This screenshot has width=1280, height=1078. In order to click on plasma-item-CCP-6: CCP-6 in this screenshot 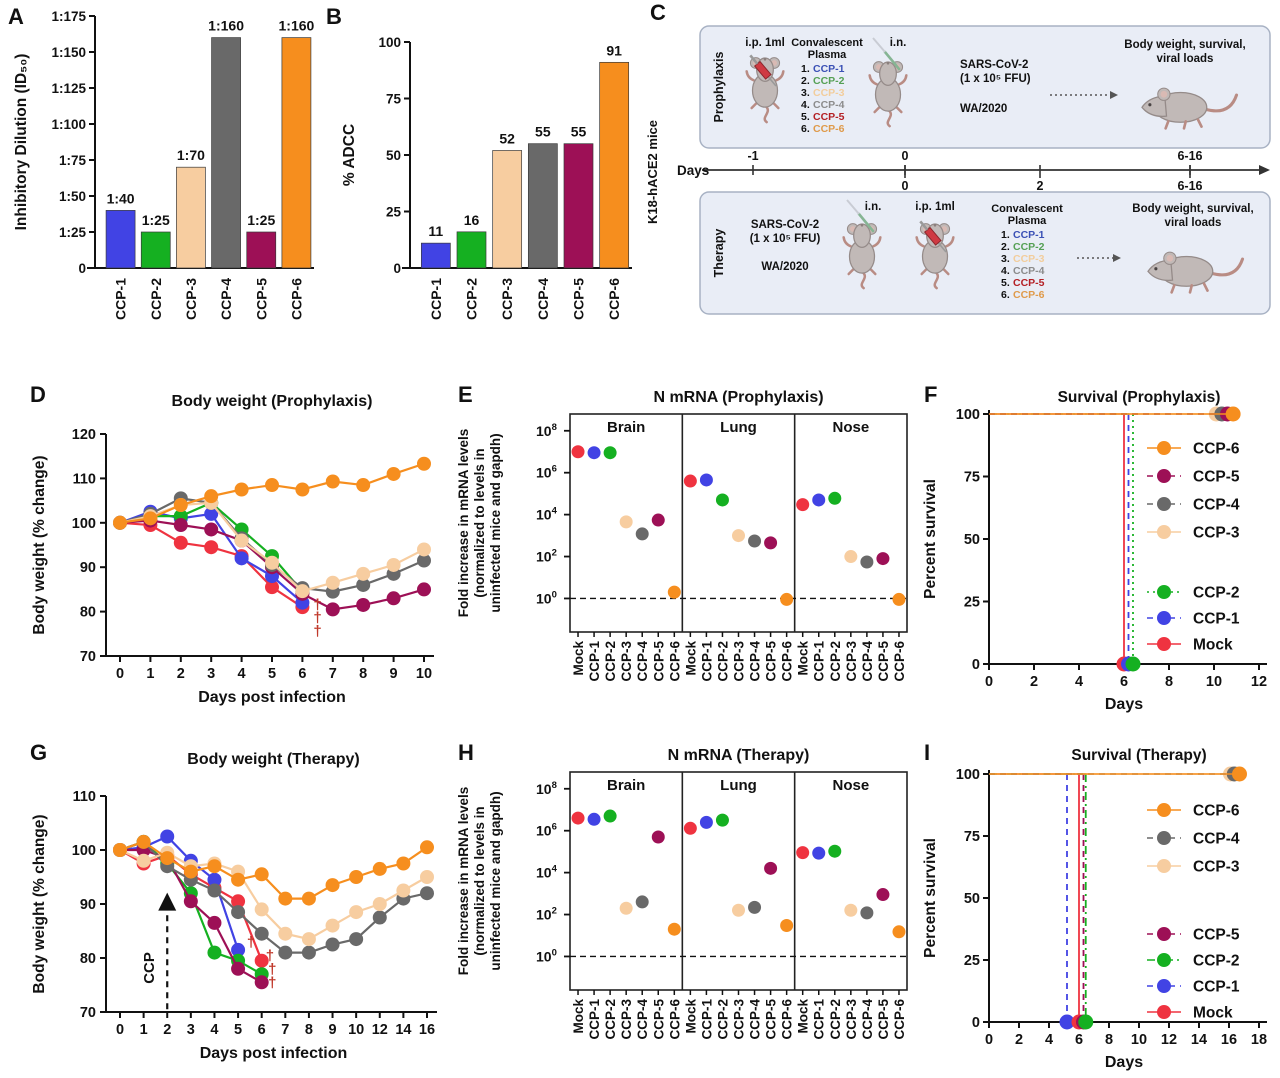, I will do `click(1029, 295)`.